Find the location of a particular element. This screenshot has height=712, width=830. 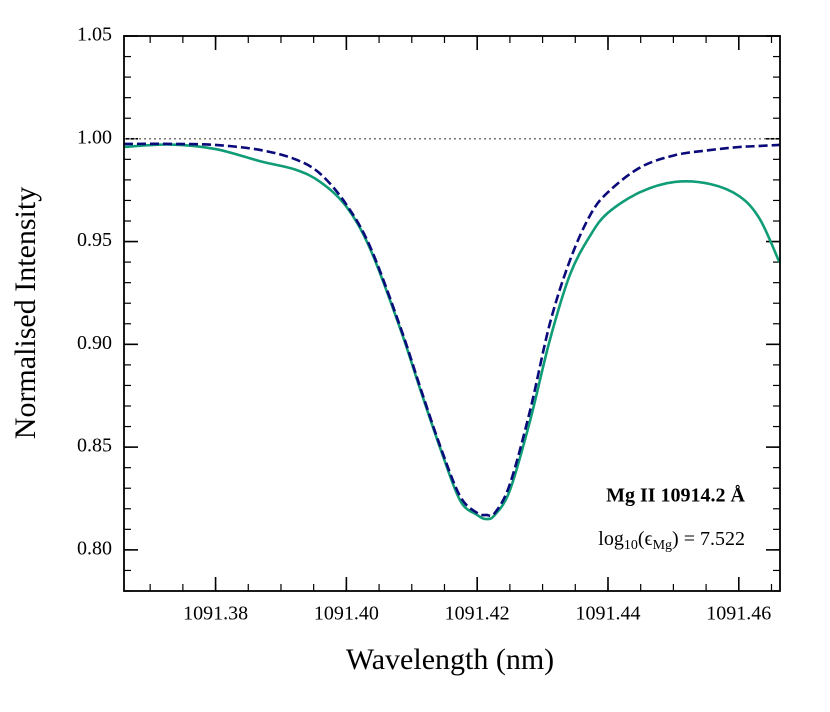

x-tick-label: 1091.44 is located at coordinates (607, 614).